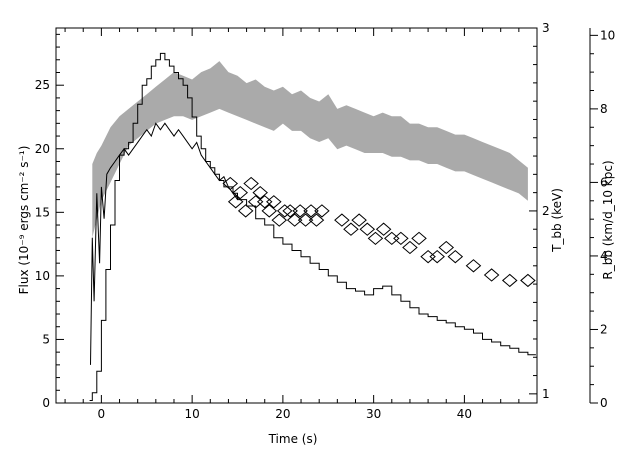 This screenshot has width=640, height=457. I want to click on x-tick-label: 20, so click(282, 414).